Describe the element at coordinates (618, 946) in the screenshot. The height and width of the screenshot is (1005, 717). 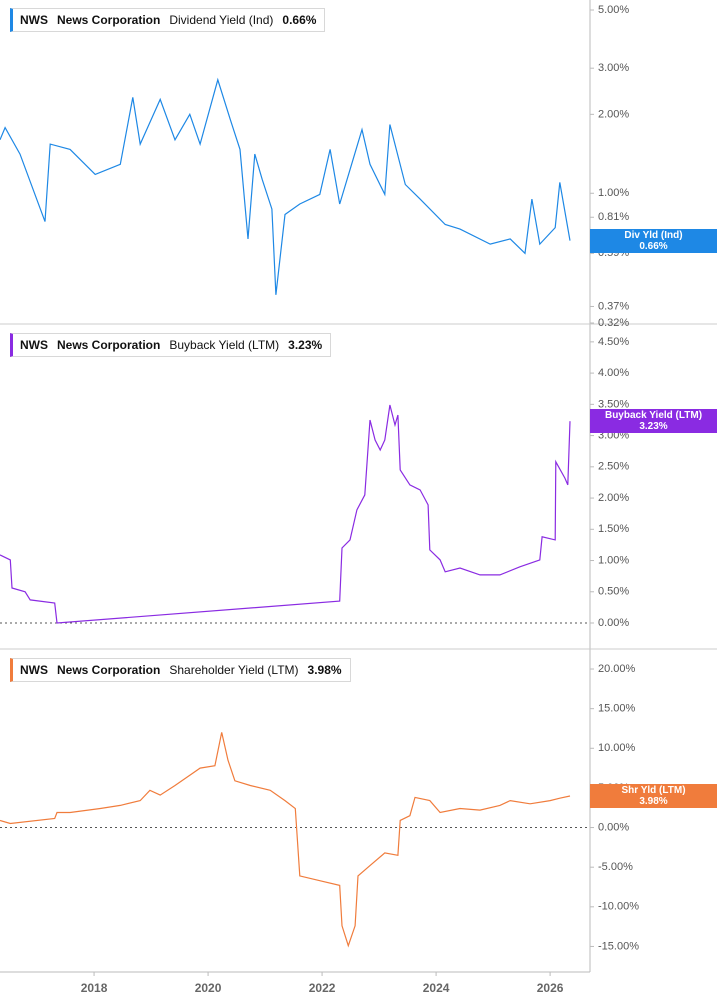
I see `y-tick-label: -15.00%` at that location.